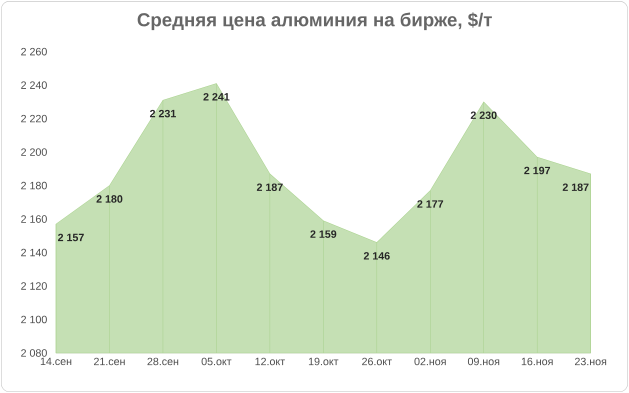  Describe the element at coordinates (590, 362) in the screenshot. I see `x-tick-label: 23.ноя` at that location.